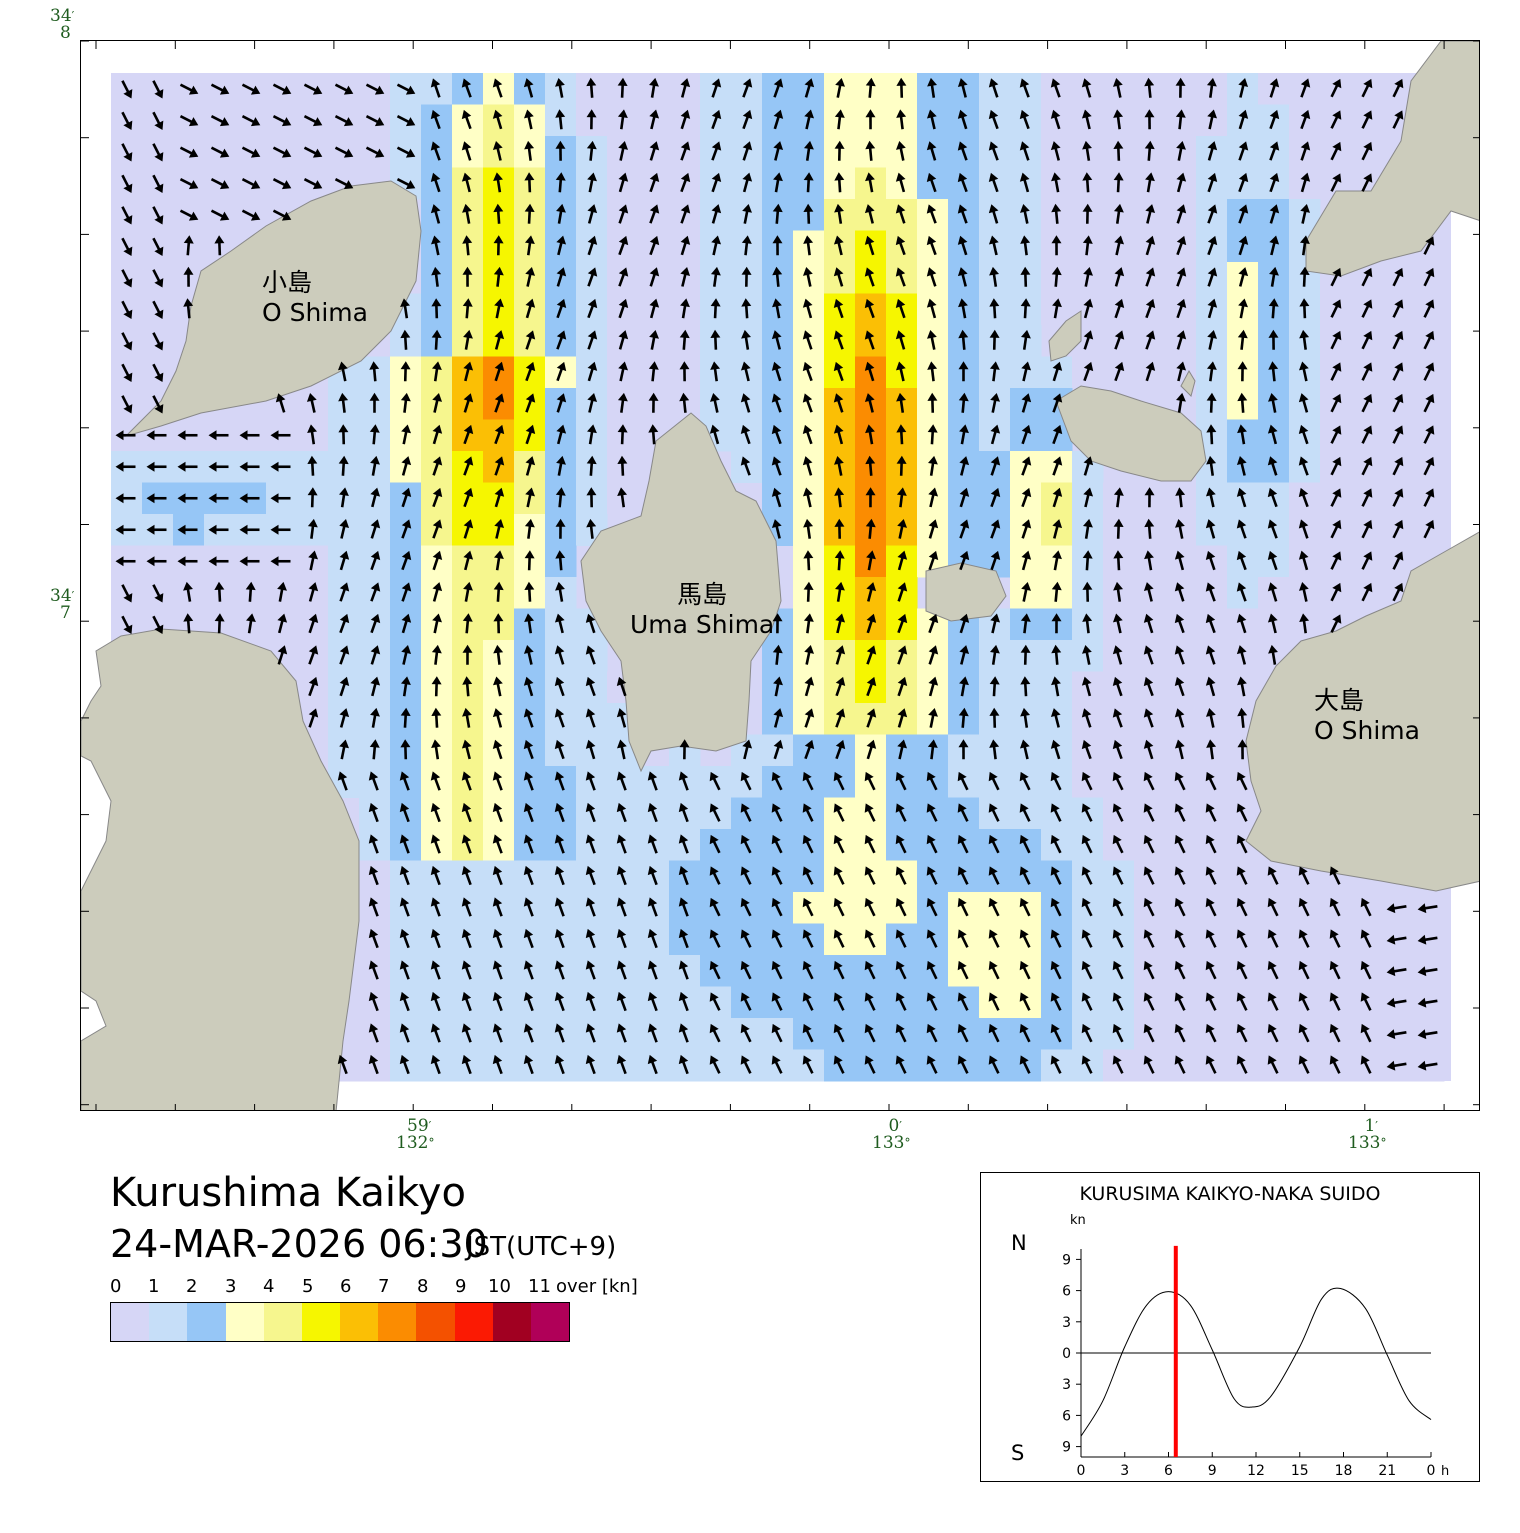  Describe the element at coordinates (231, 1286) in the screenshot. I see `legend-tick: 3` at that location.